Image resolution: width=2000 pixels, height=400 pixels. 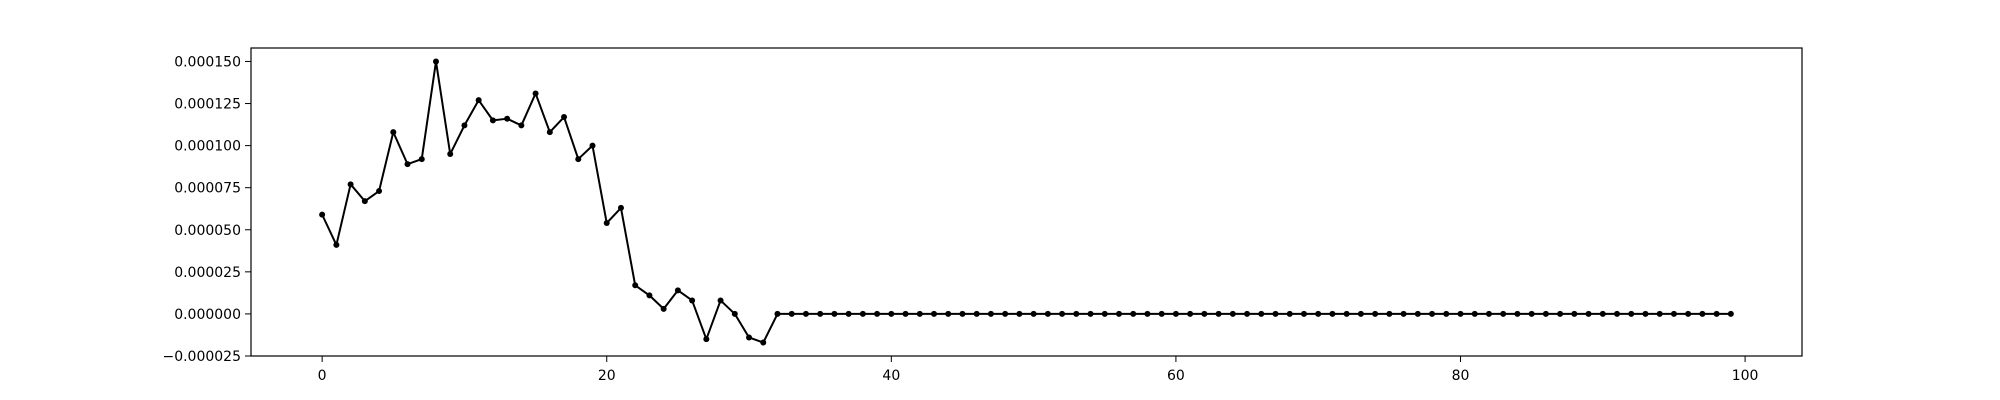 I want to click on y-tick-label: 0.000000, so click(x=207, y=315).